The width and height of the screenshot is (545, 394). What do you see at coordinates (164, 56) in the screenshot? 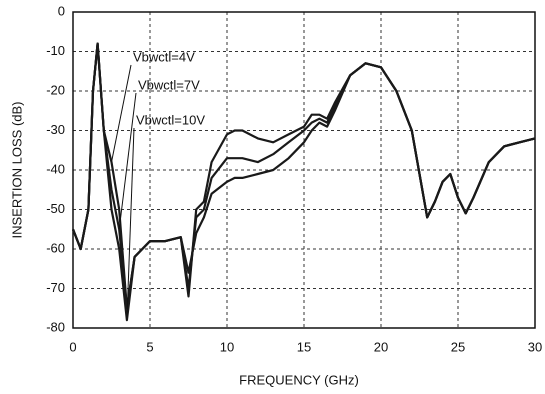
I see `series-label: Vbwctl=4V` at bounding box center [164, 56].